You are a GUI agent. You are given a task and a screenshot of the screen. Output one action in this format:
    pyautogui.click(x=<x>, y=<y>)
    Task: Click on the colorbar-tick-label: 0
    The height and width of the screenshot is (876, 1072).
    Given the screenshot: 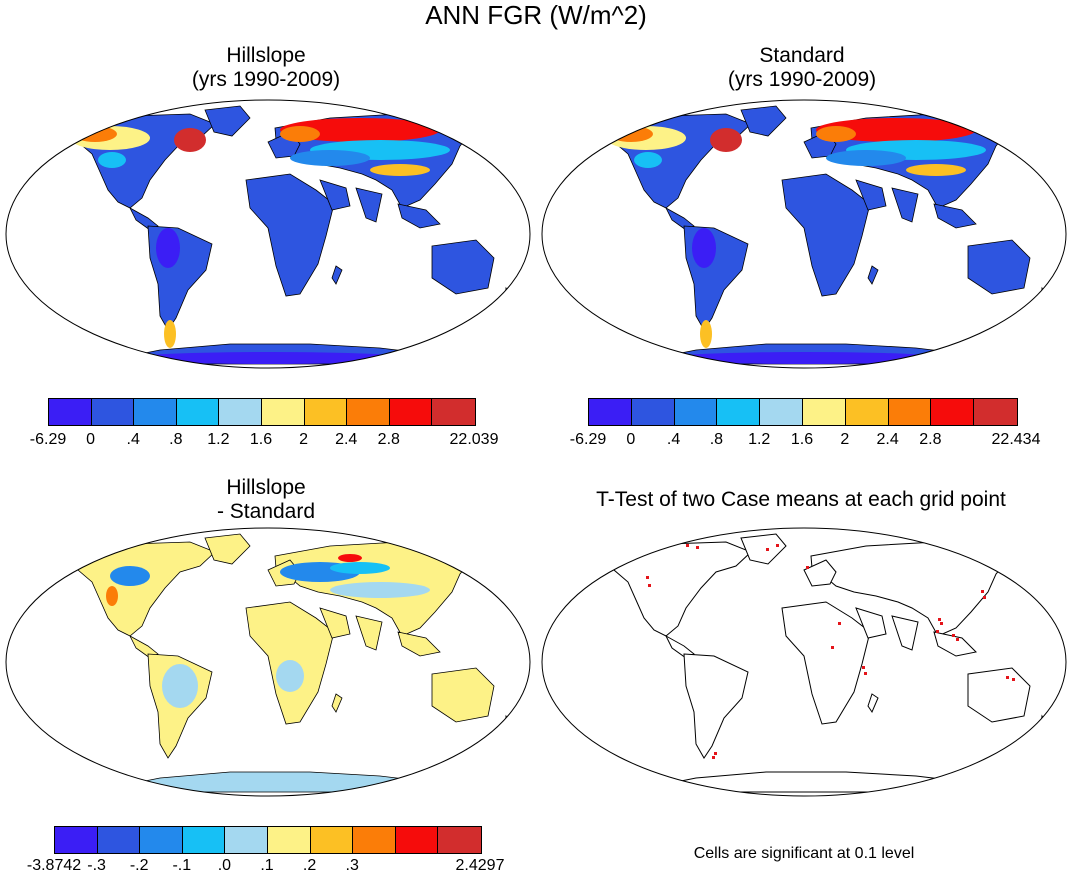 What is the action you would take?
    pyautogui.click(x=631, y=439)
    